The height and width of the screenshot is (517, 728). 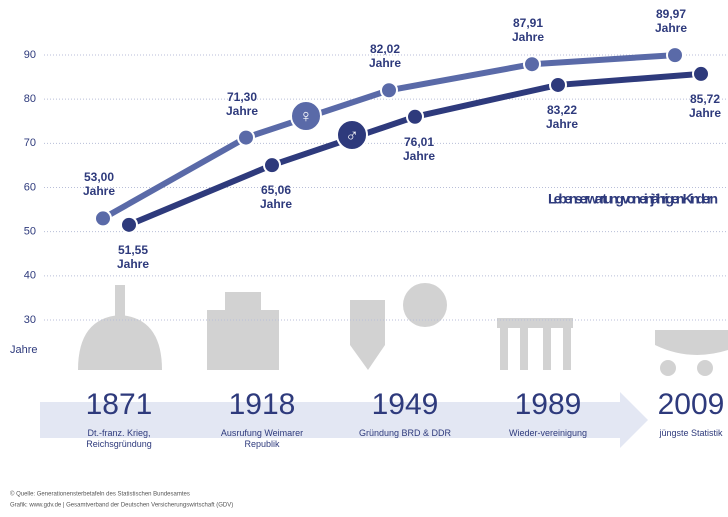 What do you see at coordinates (30, 320) in the screenshot?
I see `y-tick-label: 30` at bounding box center [30, 320].